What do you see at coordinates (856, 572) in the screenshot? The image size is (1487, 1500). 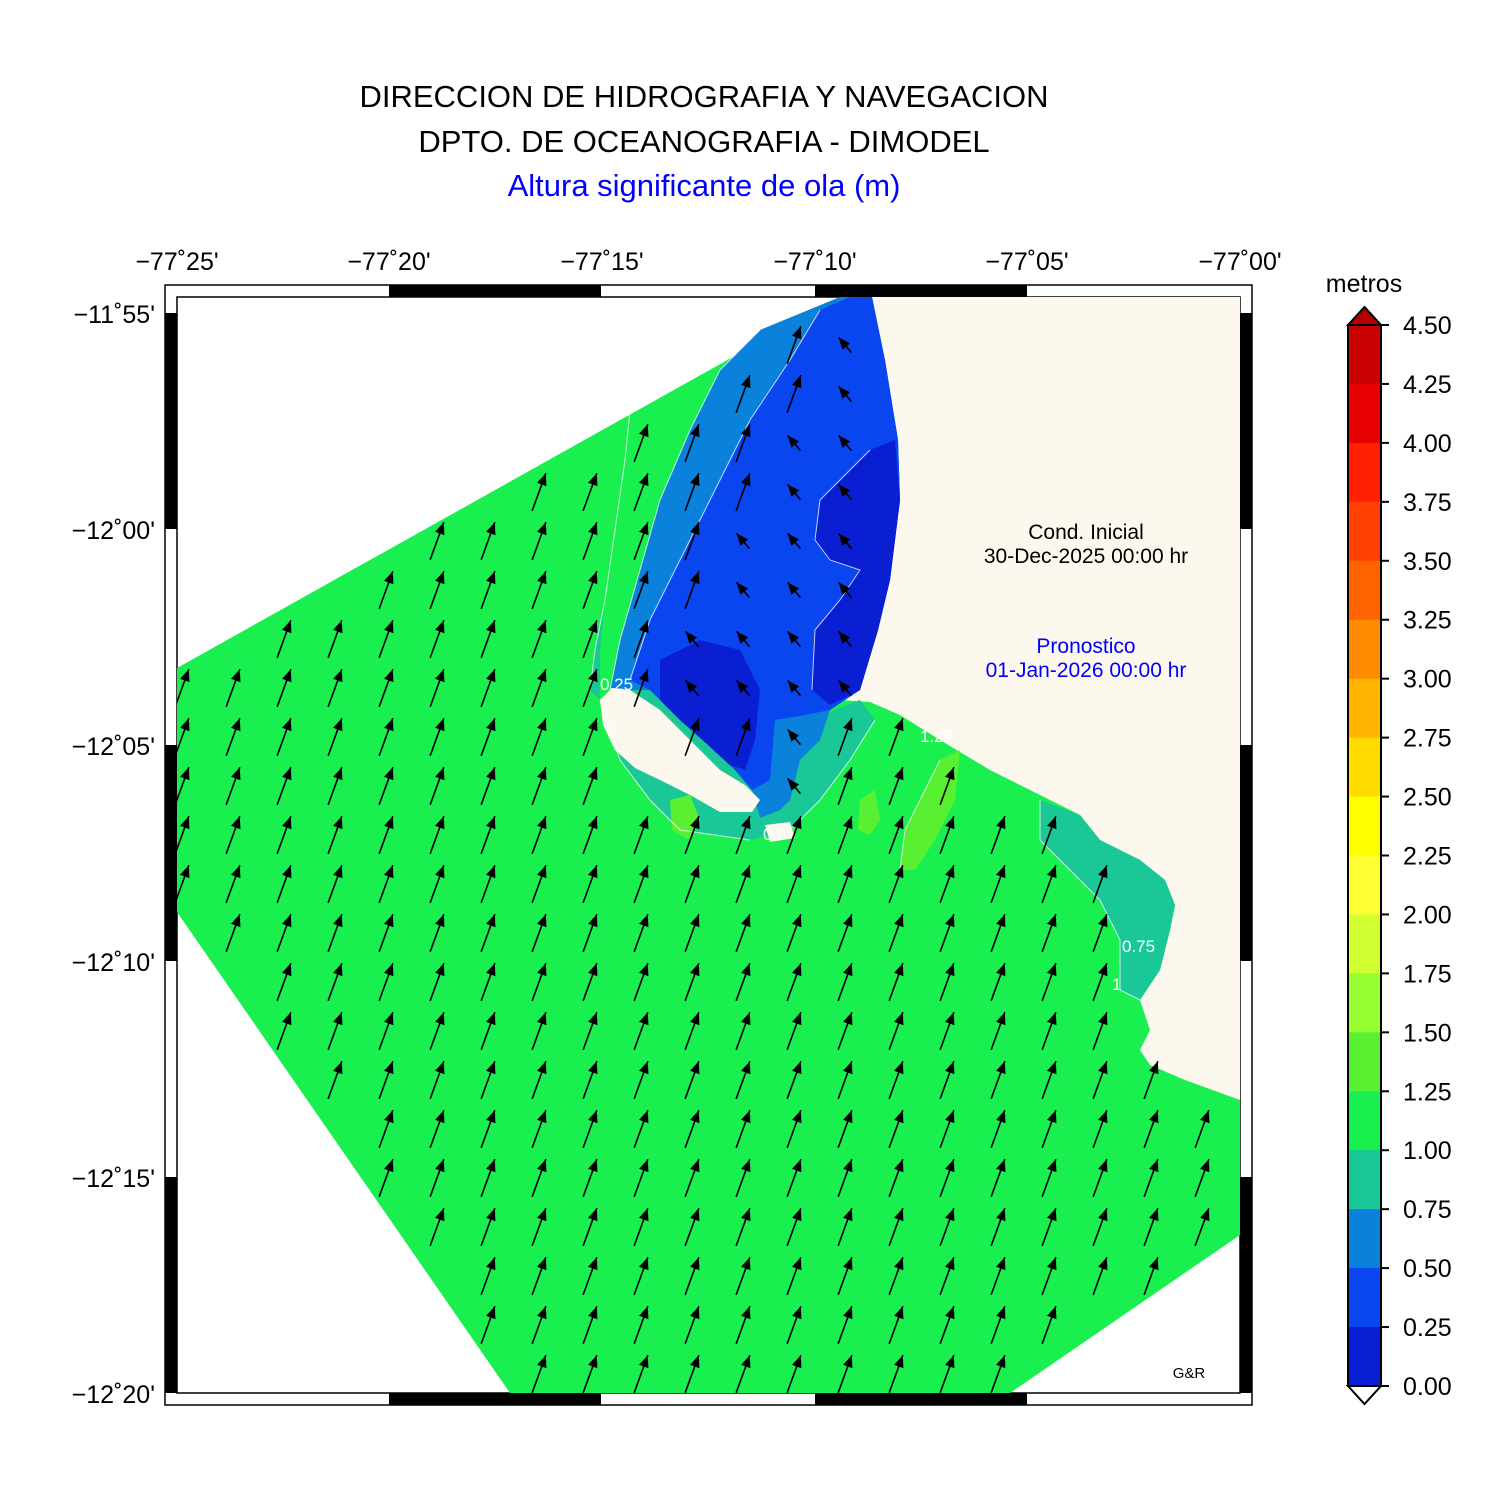 I see `band-0.00` at bounding box center [856, 572].